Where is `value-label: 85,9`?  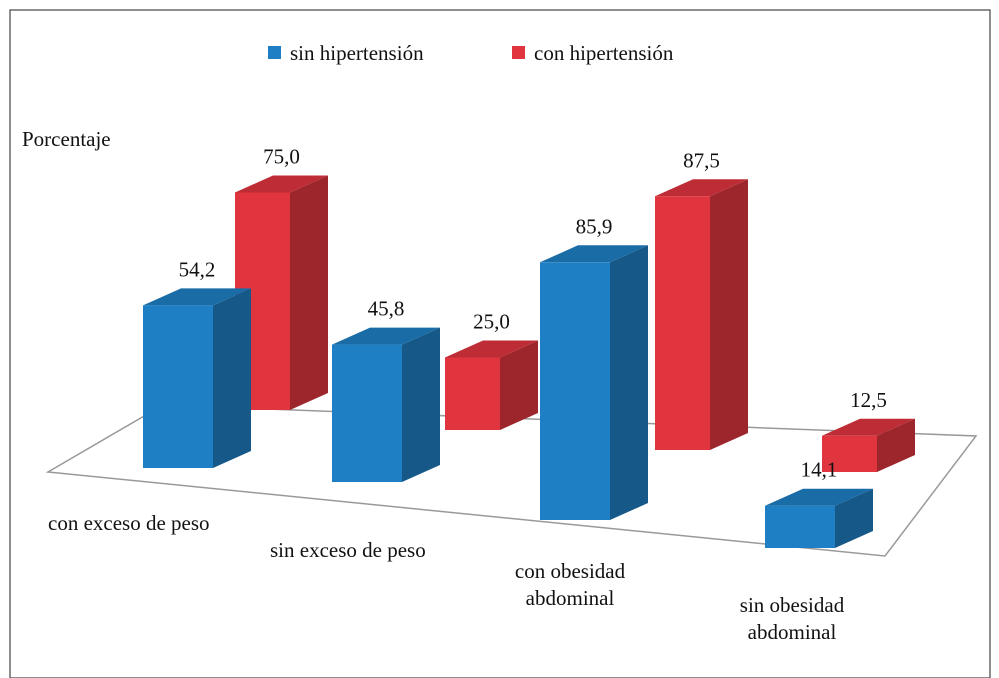 value-label: 85,9 is located at coordinates (594, 226).